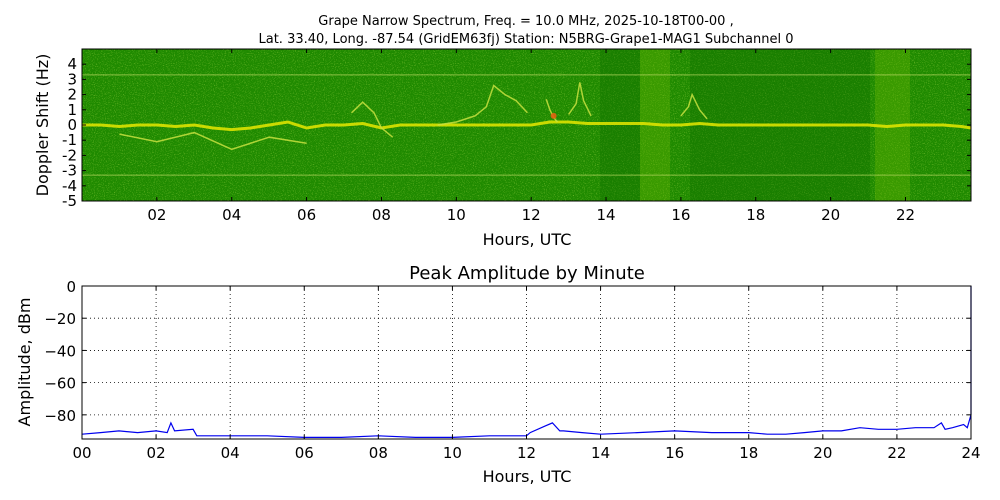 This screenshot has height=500, width=1000. I want to click on spectrogram-y-axis-label: Doppler Shift (Hz), so click(42, 125).